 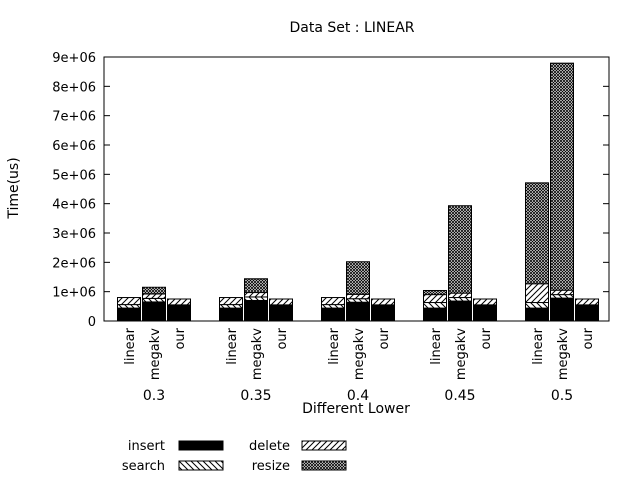 What do you see at coordinates (324, 445) in the screenshot?
I see `legend-swatch-delete` at bounding box center [324, 445].